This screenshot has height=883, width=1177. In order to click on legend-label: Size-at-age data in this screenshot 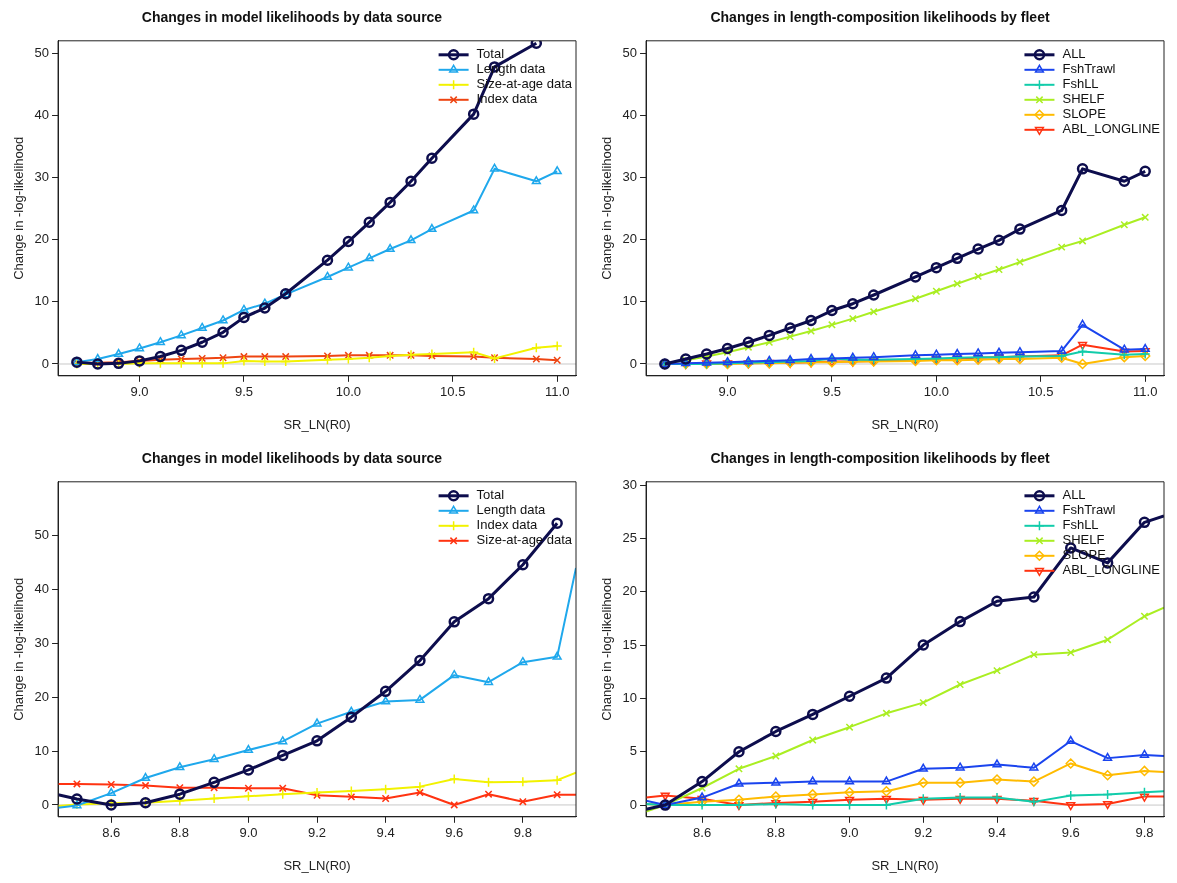, I will do `click(524, 540)`.